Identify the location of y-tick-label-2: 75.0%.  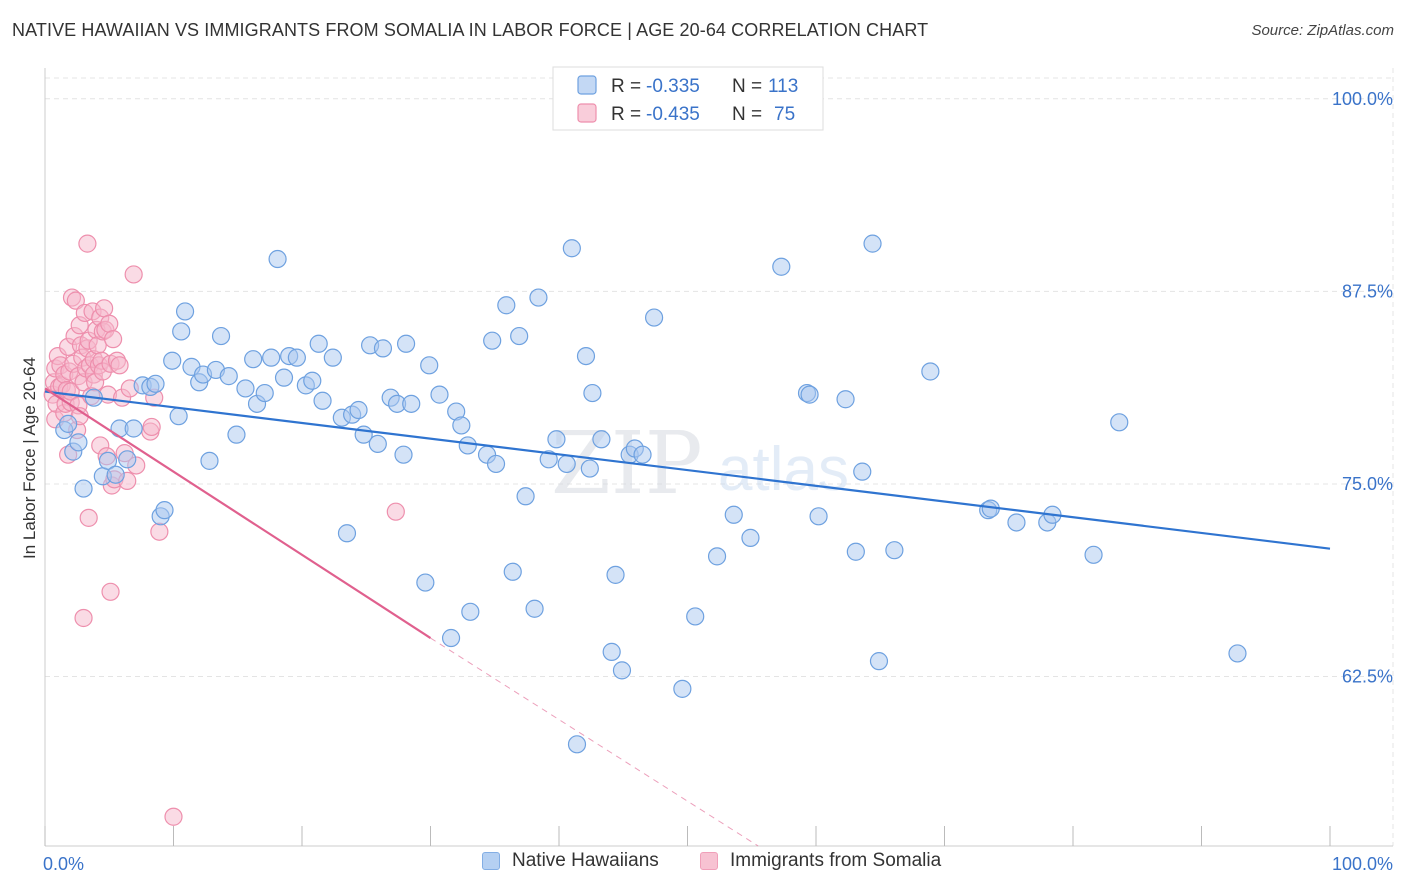
(1367, 484).